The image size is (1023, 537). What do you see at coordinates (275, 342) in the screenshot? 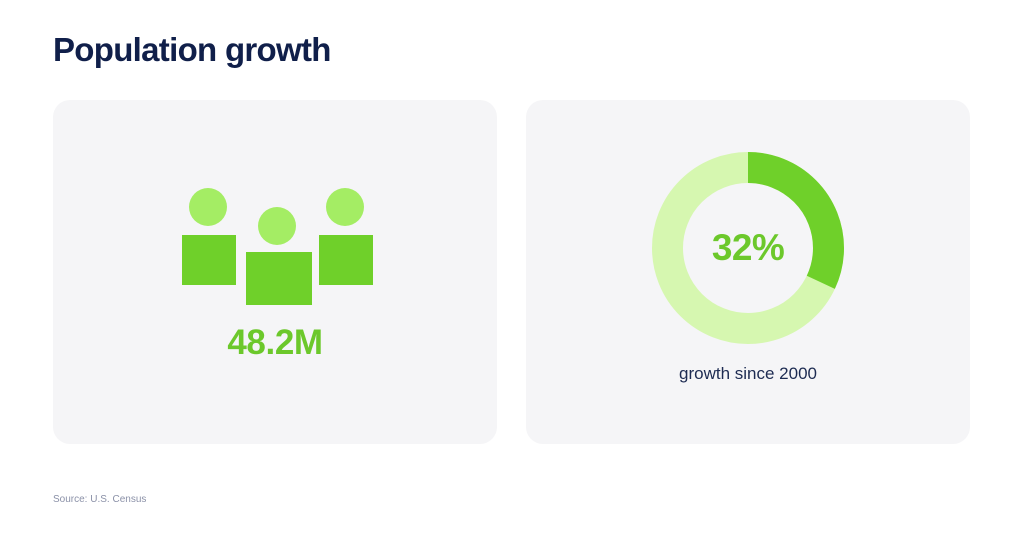
I see `population-stat-value: 48.2M` at bounding box center [275, 342].